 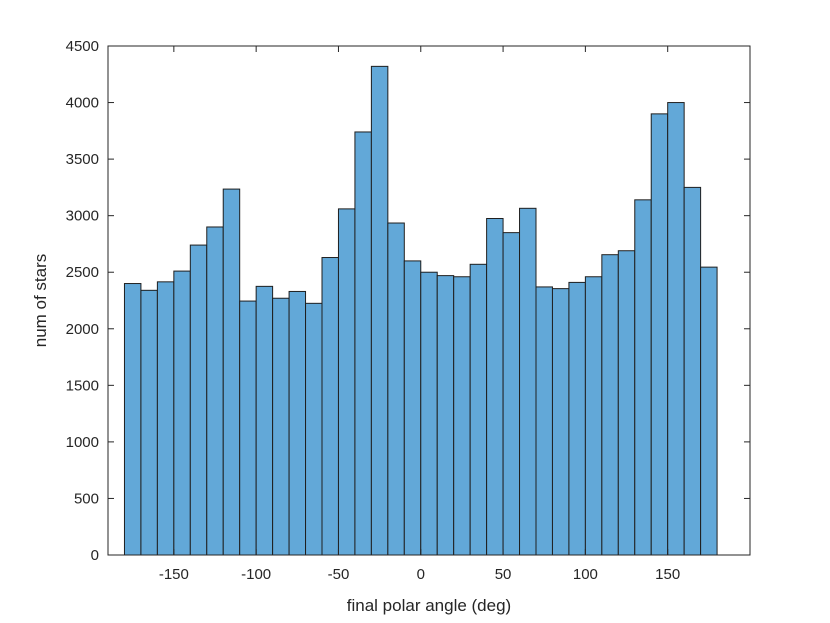 What do you see at coordinates (95, 555) in the screenshot?
I see `y-tick-label: 0` at bounding box center [95, 555].